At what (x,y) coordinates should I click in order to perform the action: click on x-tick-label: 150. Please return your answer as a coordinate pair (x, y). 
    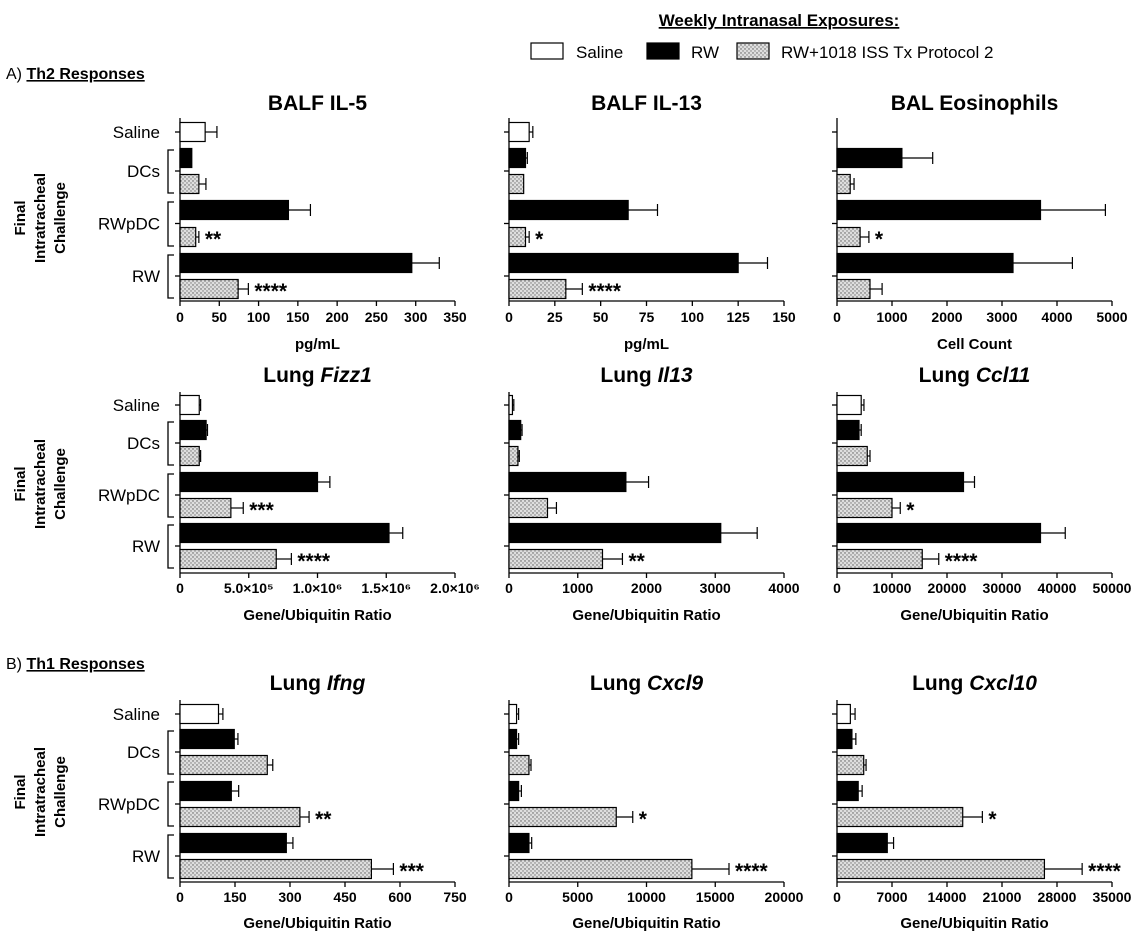
    Looking at the image, I should click on (235, 897).